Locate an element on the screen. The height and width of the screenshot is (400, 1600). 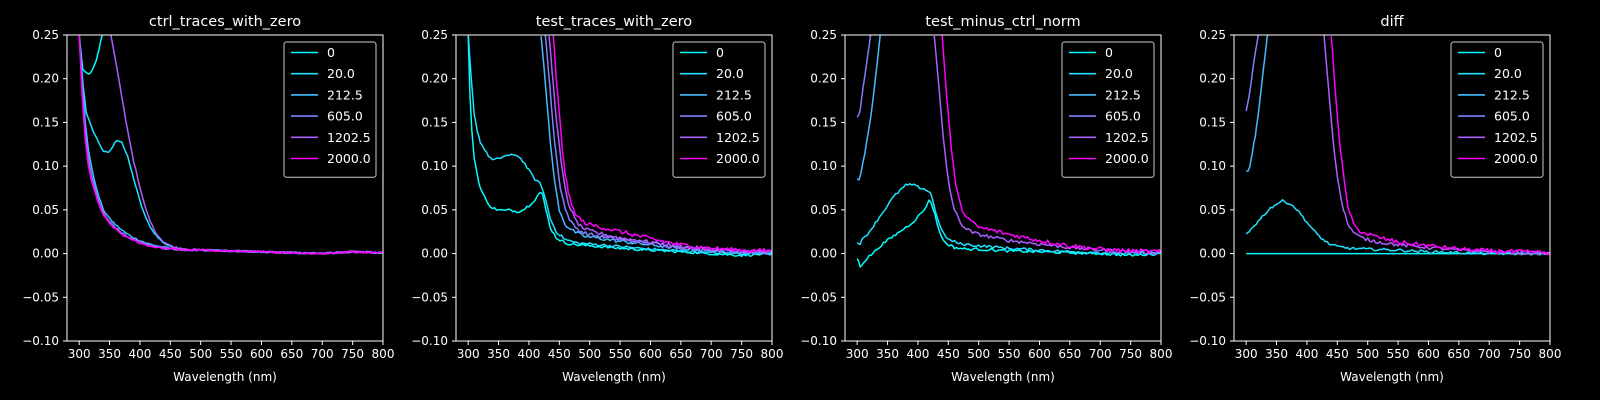
chart-title: ctrl_traces_with_zero is located at coordinates (225, 22).